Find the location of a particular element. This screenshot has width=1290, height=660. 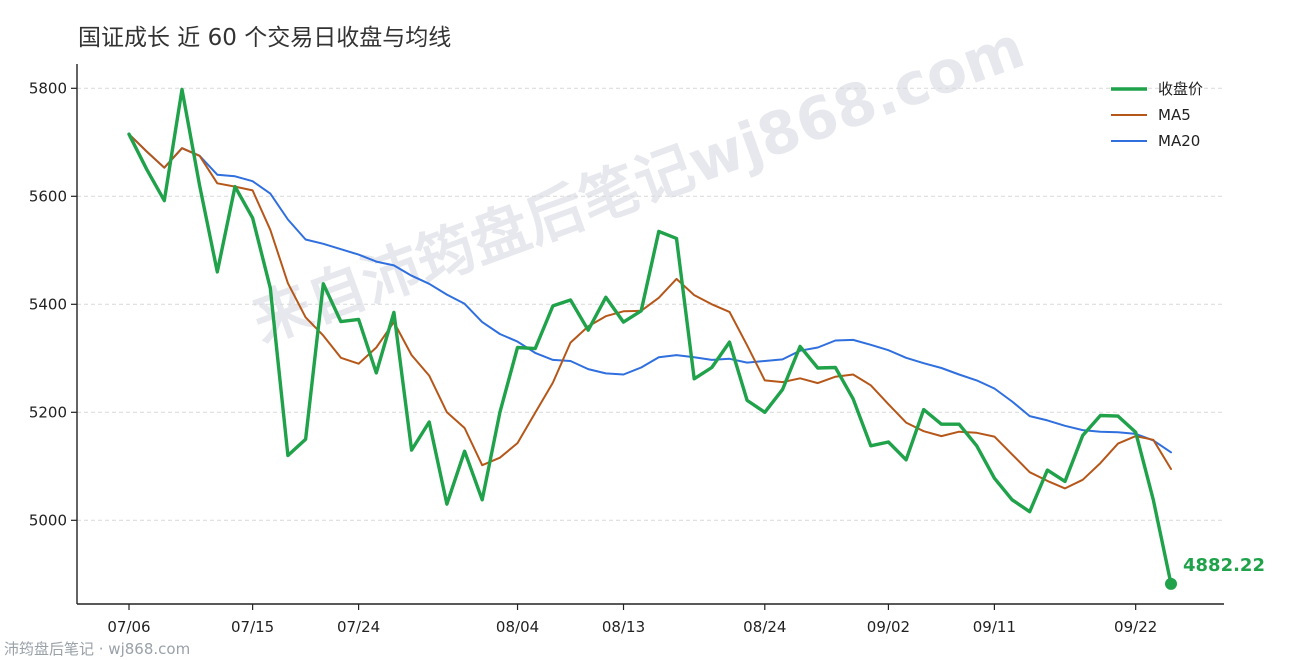

legend-label-ma5: MA5 is located at coordinates (1174, 115).